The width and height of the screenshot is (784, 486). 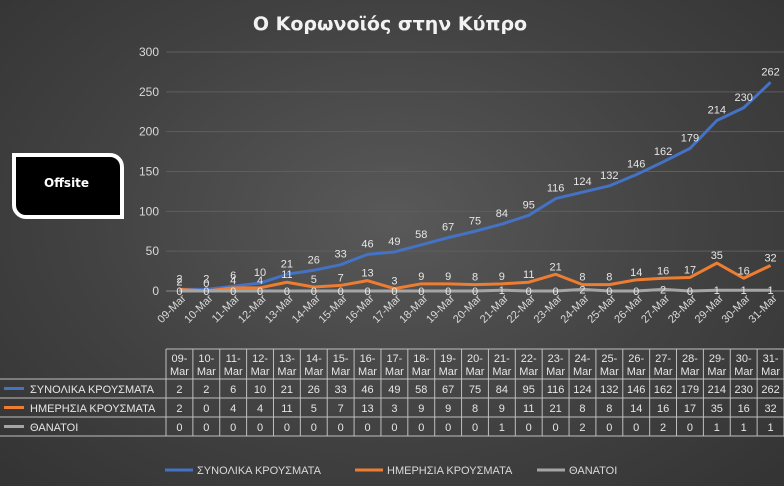 What do you see at coordinates (179, 359) in the screenshot?
I see `table-header-cell: 09-` at bounding box center [179, 359].